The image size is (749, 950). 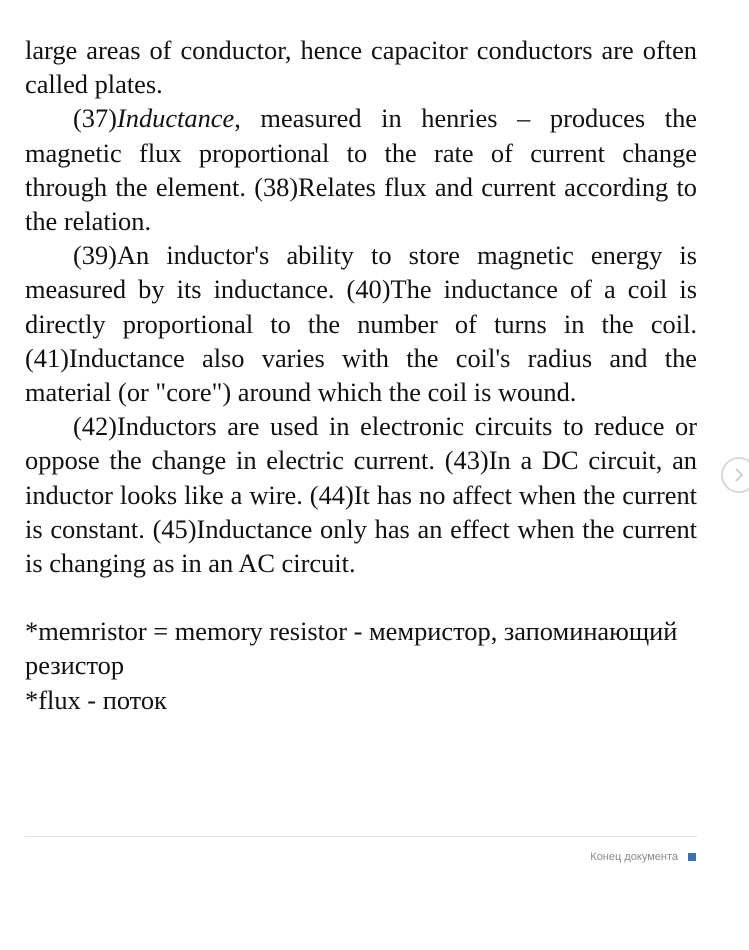 What do you see at coordinates (634, 857) in the screenshot?
I see `end-of-document-label: Конец документа` at bounding box center [634, 857].